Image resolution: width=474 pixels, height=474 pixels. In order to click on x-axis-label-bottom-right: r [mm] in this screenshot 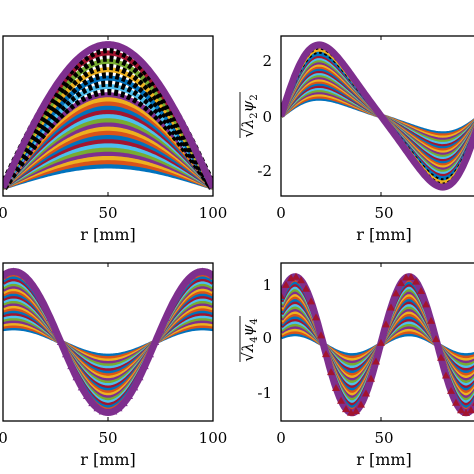, I will do `click(384, 459)`.